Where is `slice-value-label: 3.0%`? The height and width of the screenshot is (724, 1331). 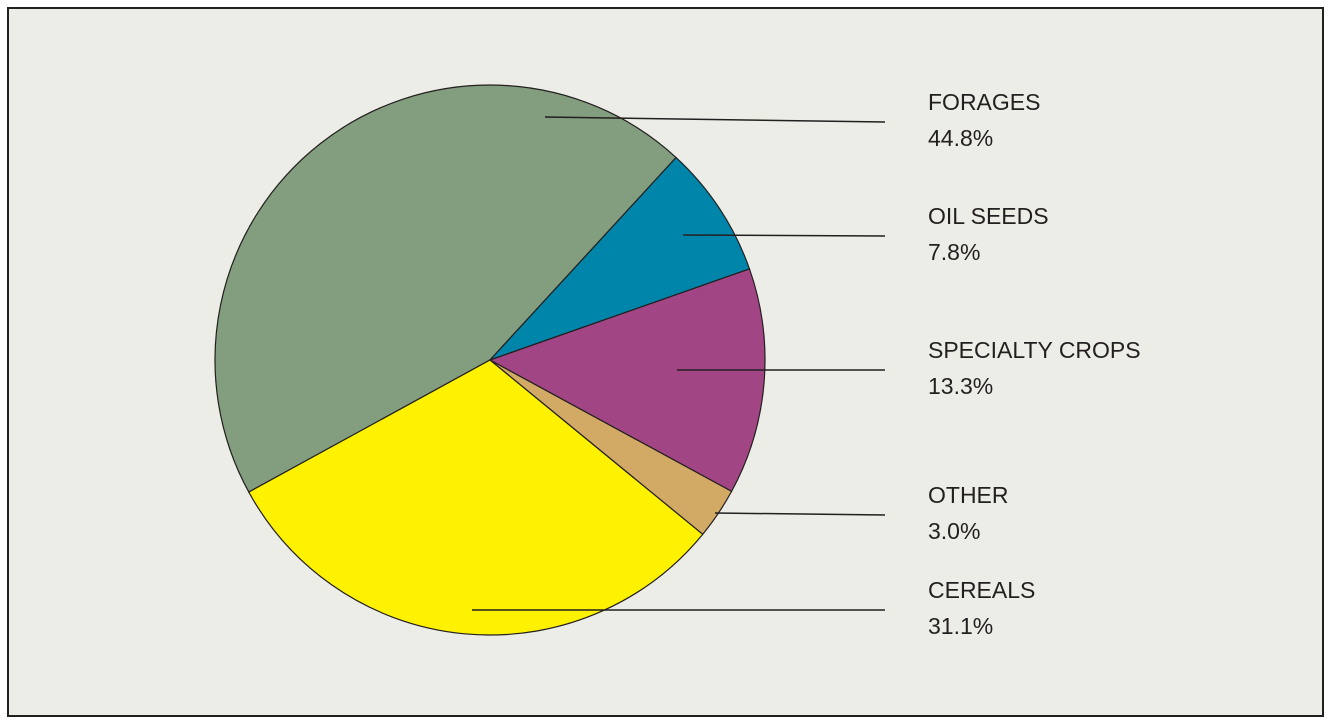
slice-value-label: 3.0% is located at coordinates (954, 531).